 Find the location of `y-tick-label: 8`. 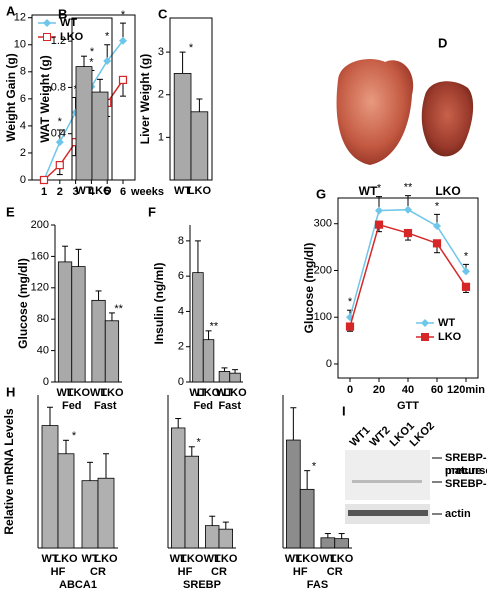

y-tick-label: 8 is located at coordinates (23, 72).